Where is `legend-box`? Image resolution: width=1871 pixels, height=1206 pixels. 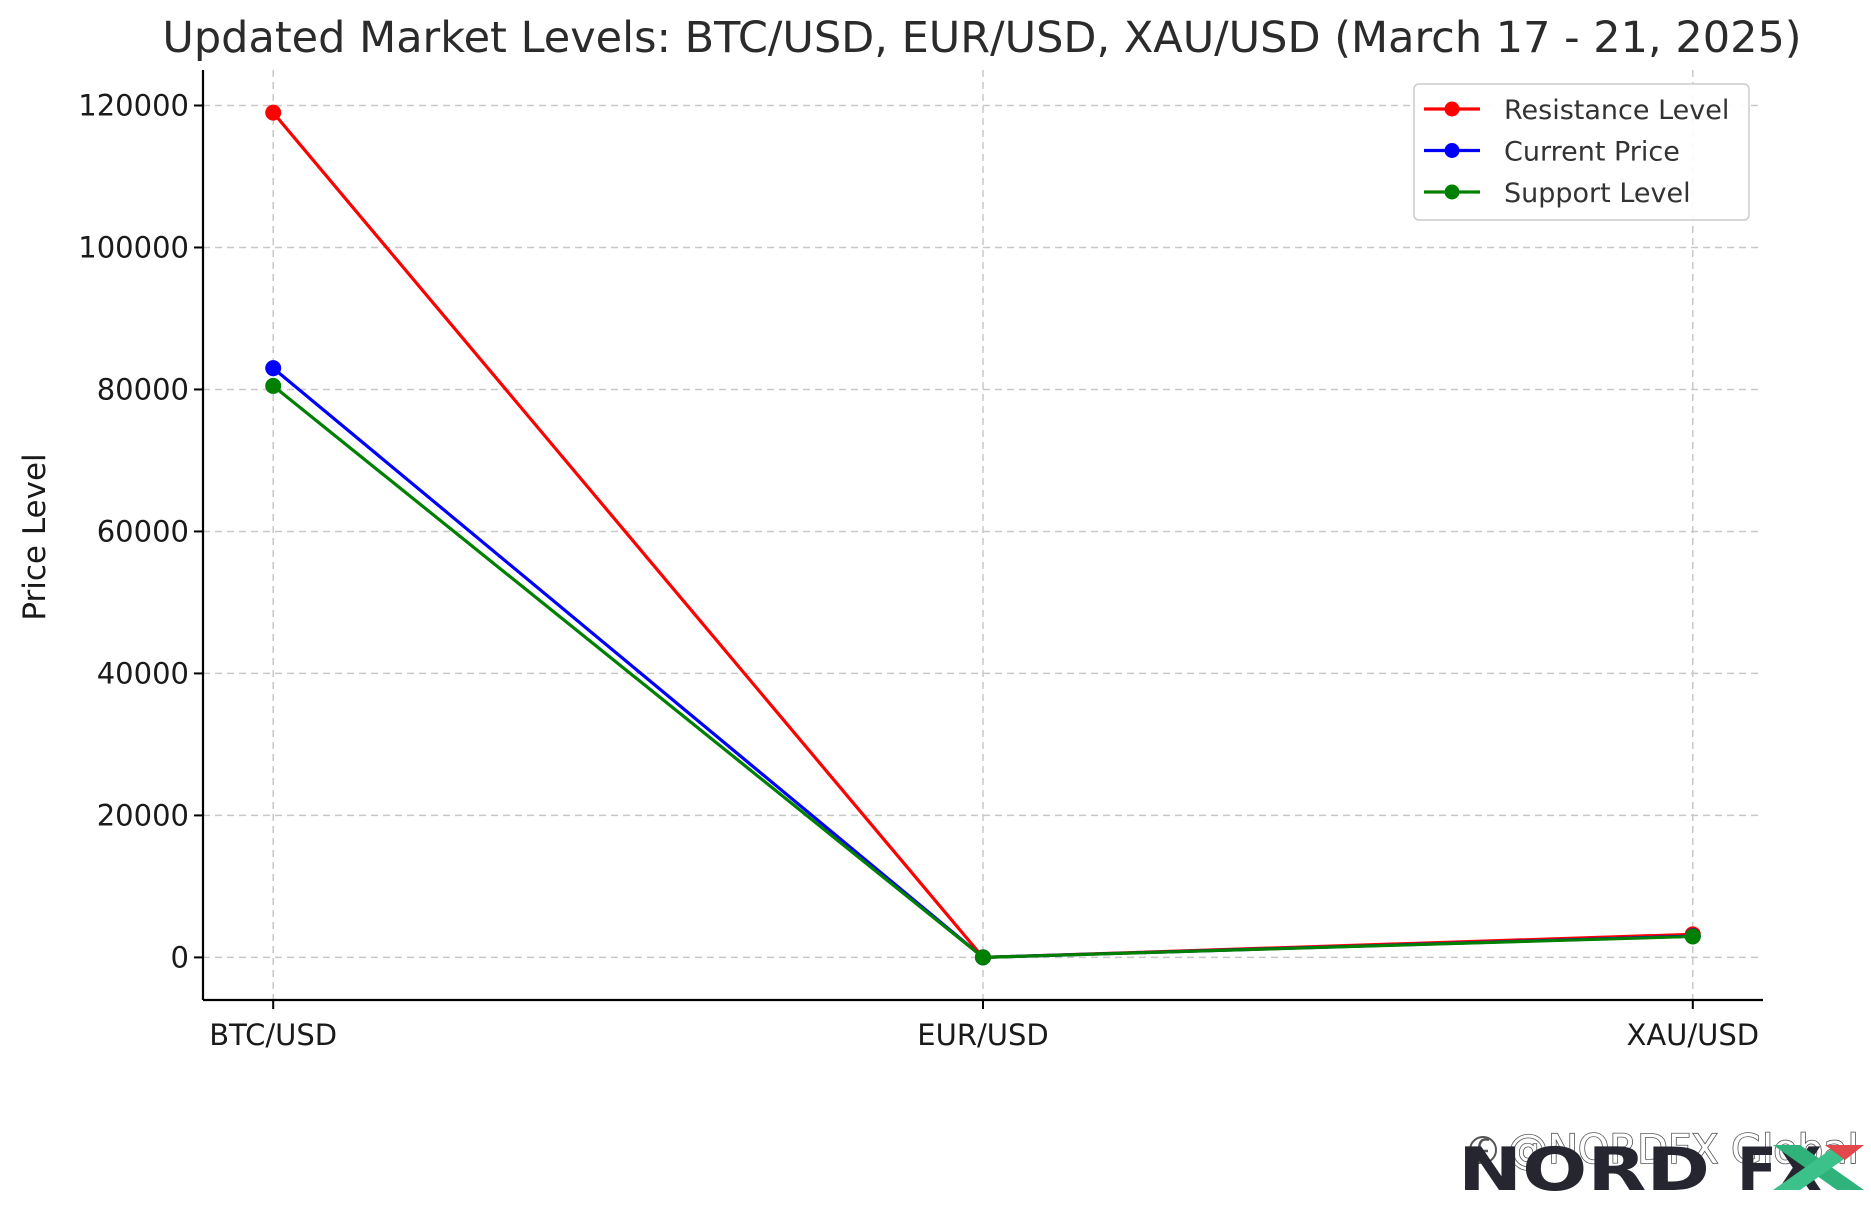 legend-box is located at coordinates (1581, 152).